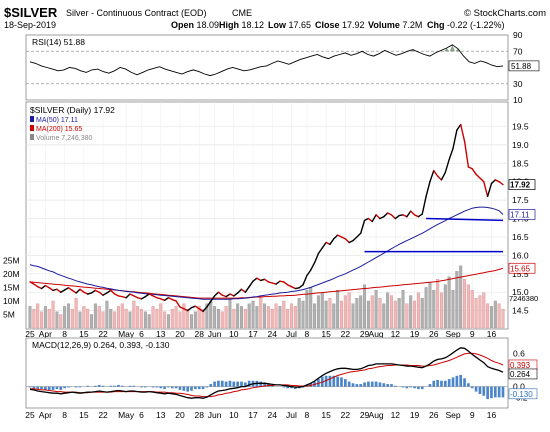  I want to click on macd-tick-label: 0.6, so click(519, 353).